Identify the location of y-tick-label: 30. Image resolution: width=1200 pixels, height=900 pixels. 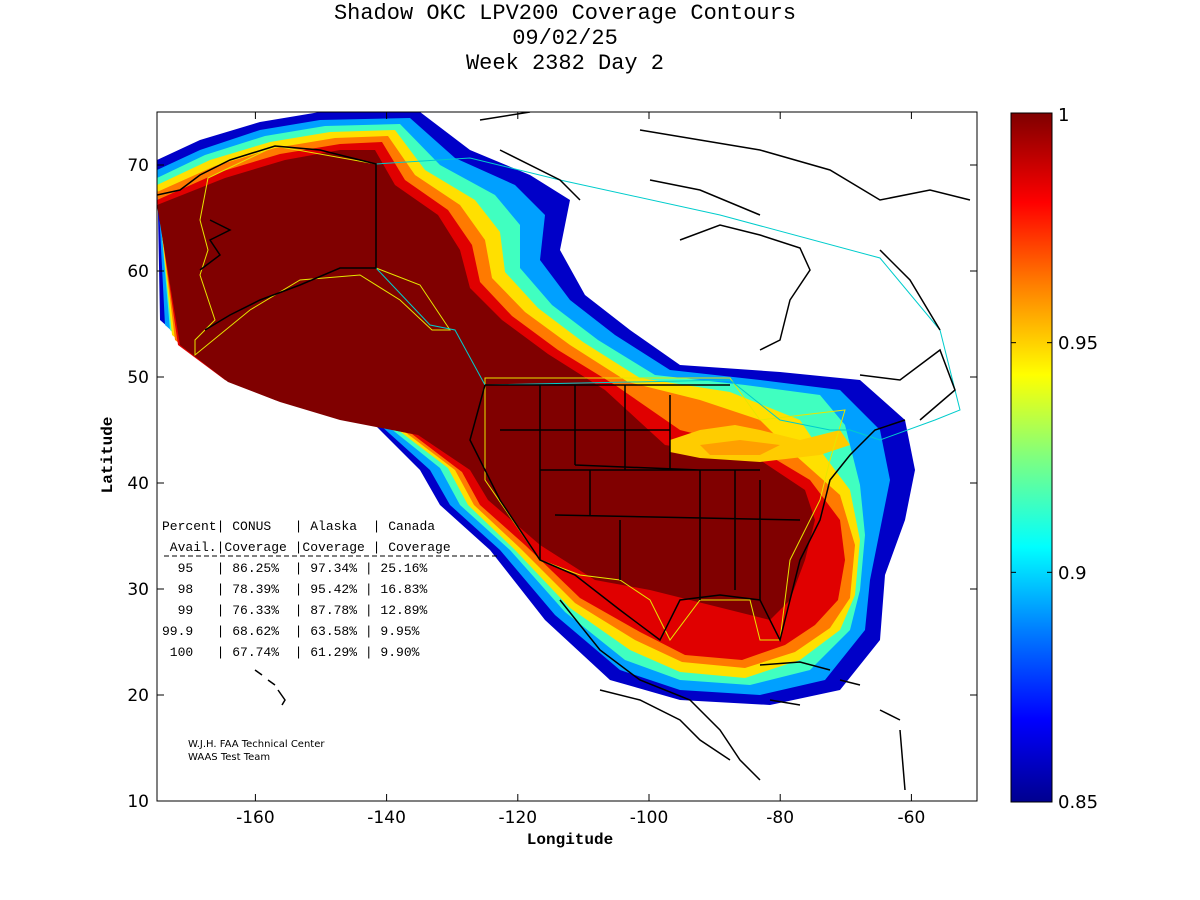
(138, 590).